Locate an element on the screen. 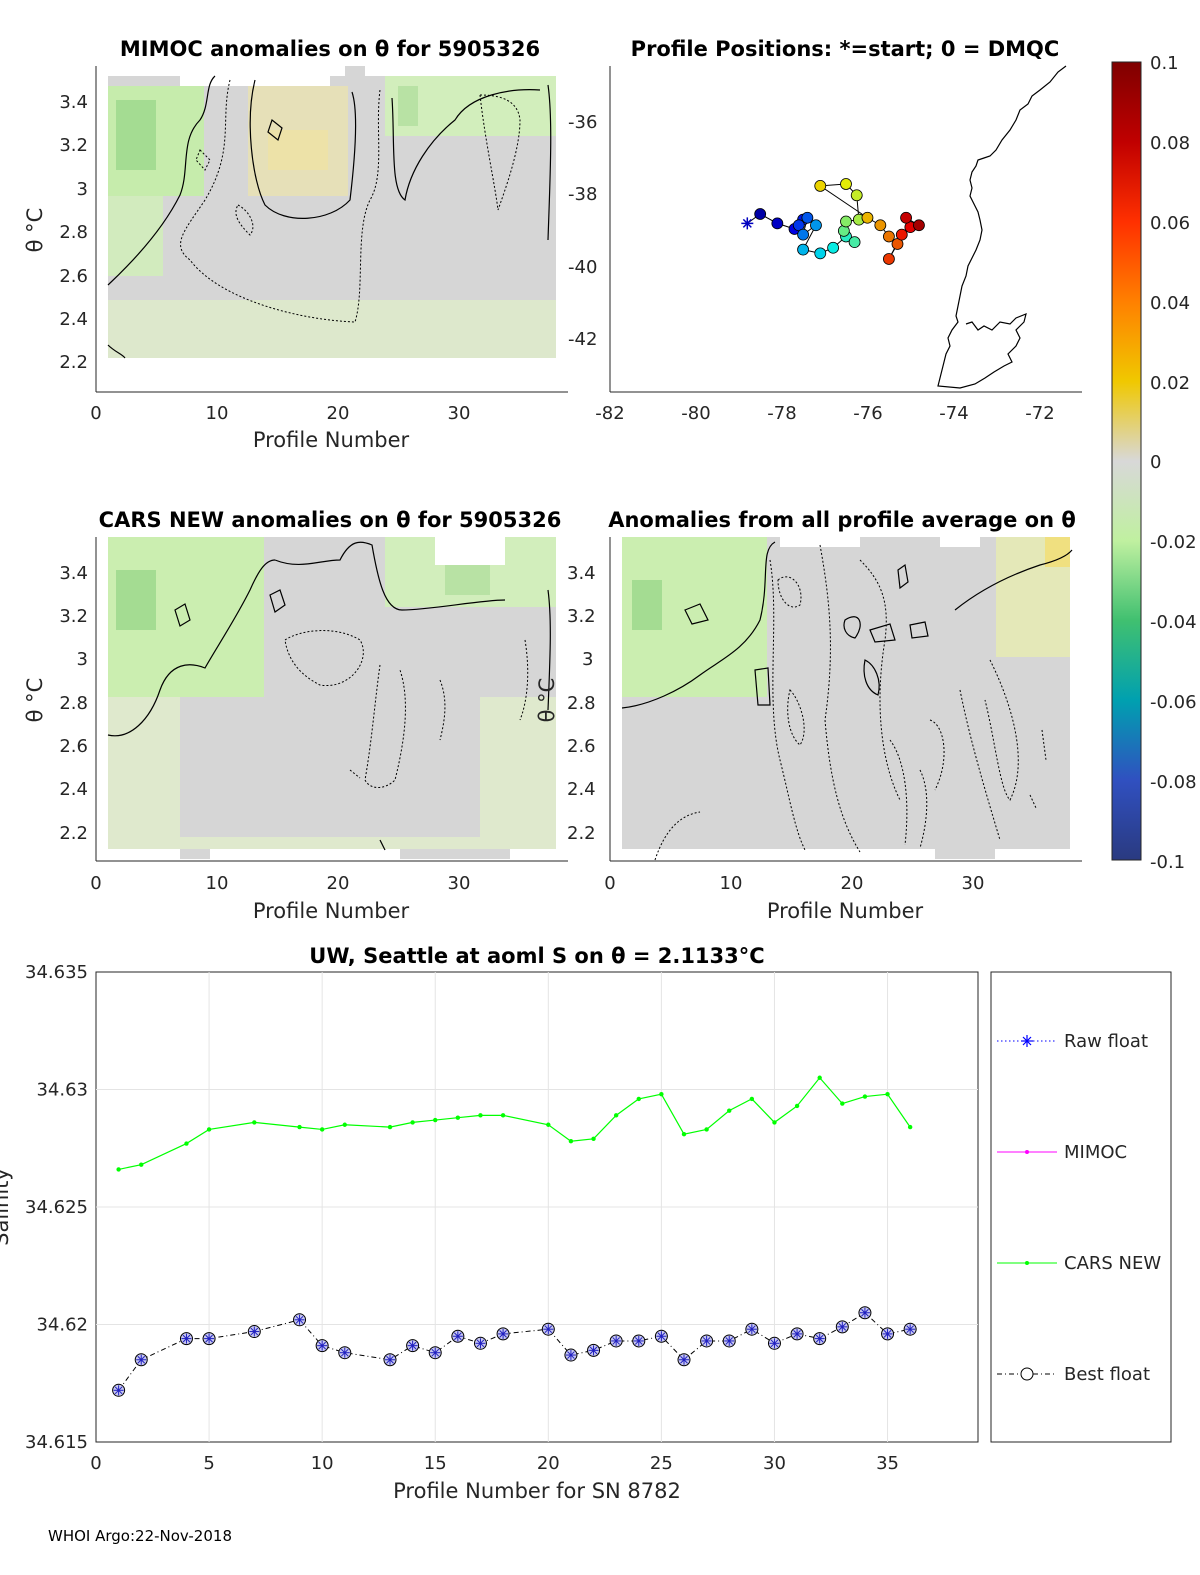 The image size is (1200, 1575). legend-cars-new: CARS NEW is located at coordinates (1079, 1263).